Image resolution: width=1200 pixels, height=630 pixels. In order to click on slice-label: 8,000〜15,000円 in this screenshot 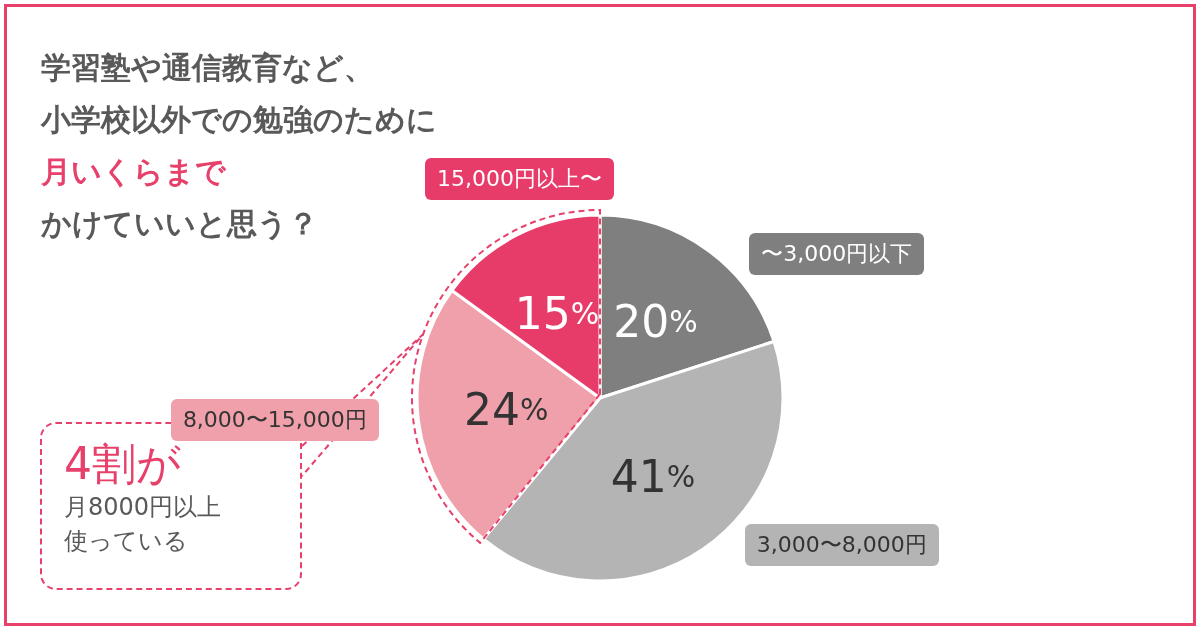, I will do `click(274, 420)`.